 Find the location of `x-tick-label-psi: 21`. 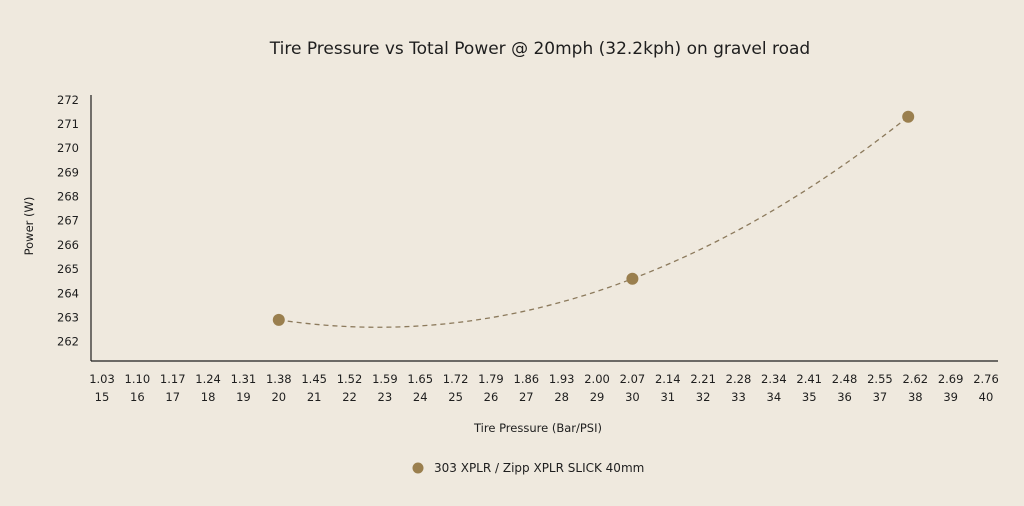

x-tick-label-psi: 21 is located at coordinates (314, 397).